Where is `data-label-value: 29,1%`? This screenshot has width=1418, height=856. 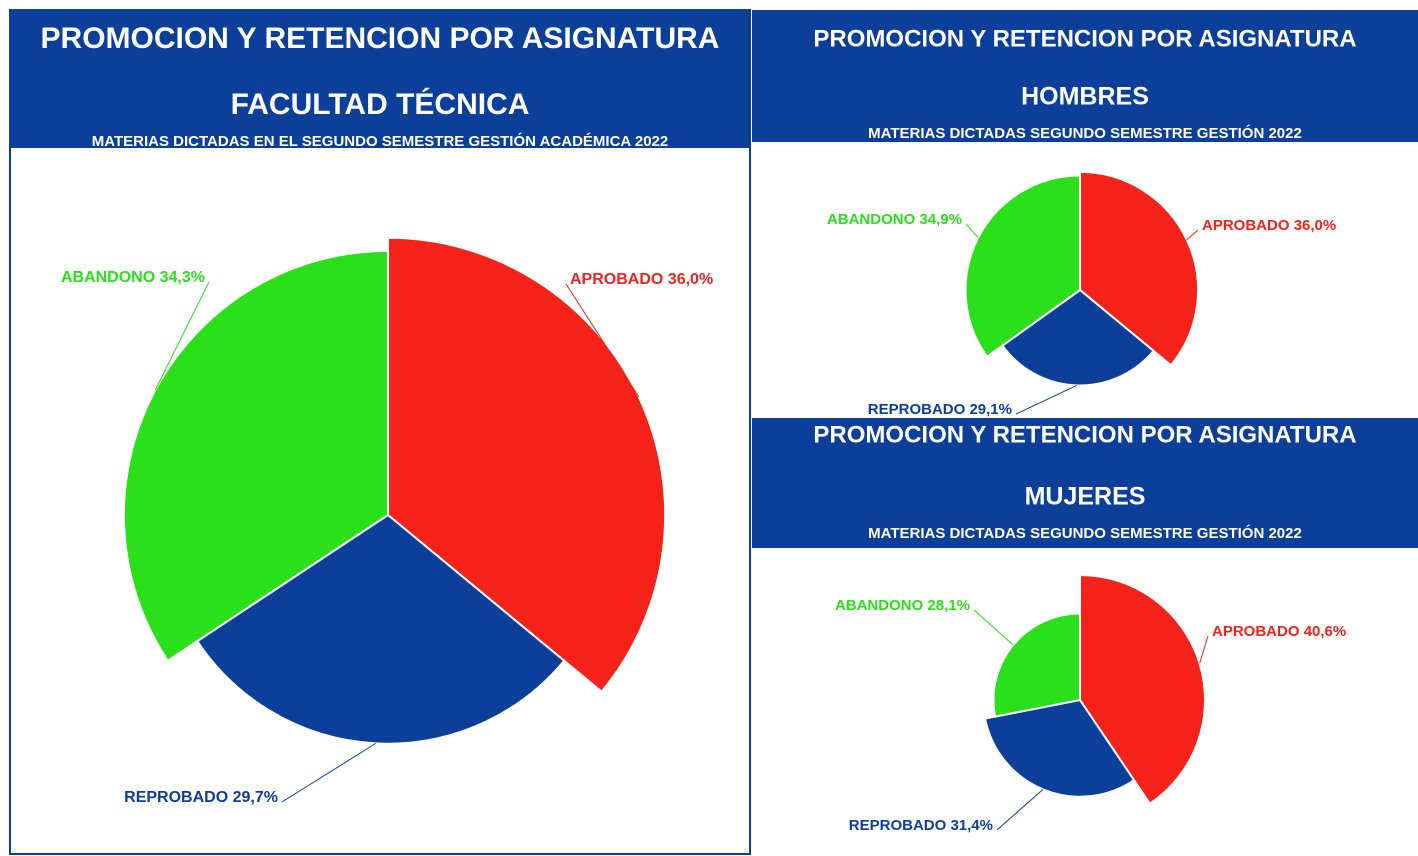 data-label-value: 29,1% is located at coordinates (990, 409).